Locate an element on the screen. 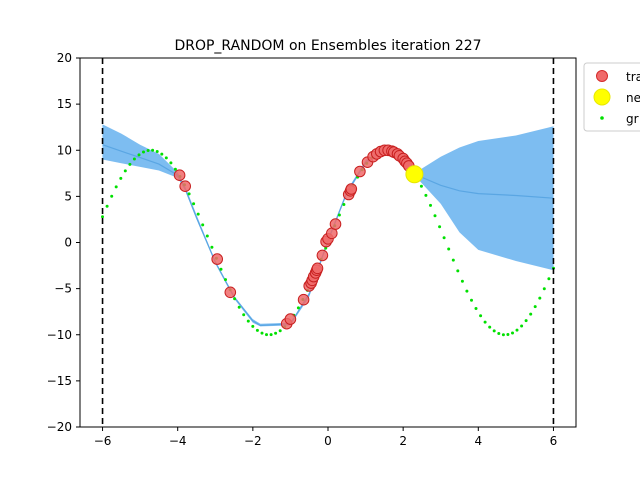  next-point is located at coordinates (414, 174).